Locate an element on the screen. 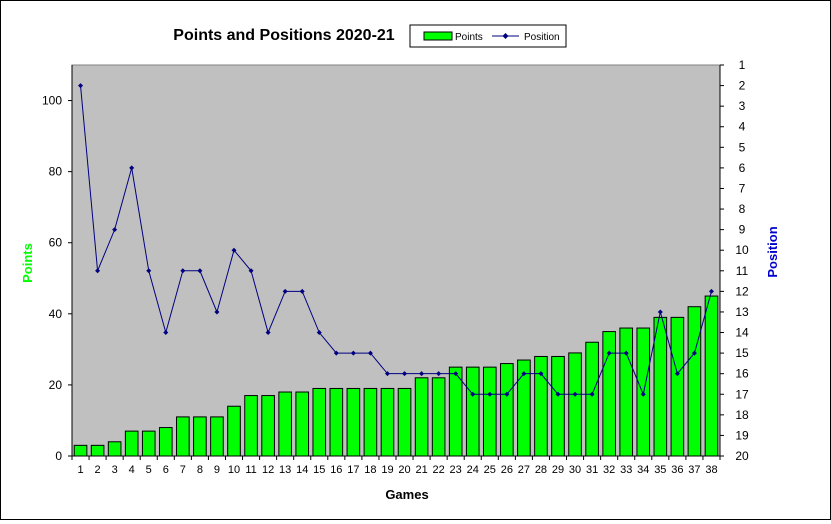 The height and width of the screenshot is (524, 831). x-tick-label-23: 23 is located at coordinates (456, 470).